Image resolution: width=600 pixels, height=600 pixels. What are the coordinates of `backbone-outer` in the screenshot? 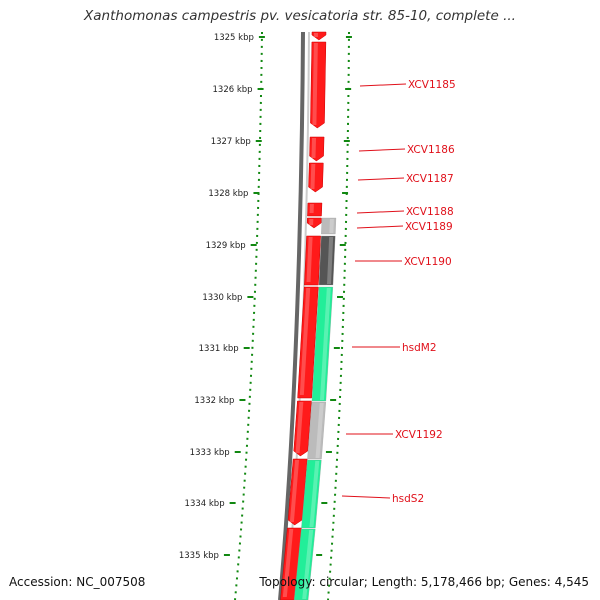 It's located at (291, 315).